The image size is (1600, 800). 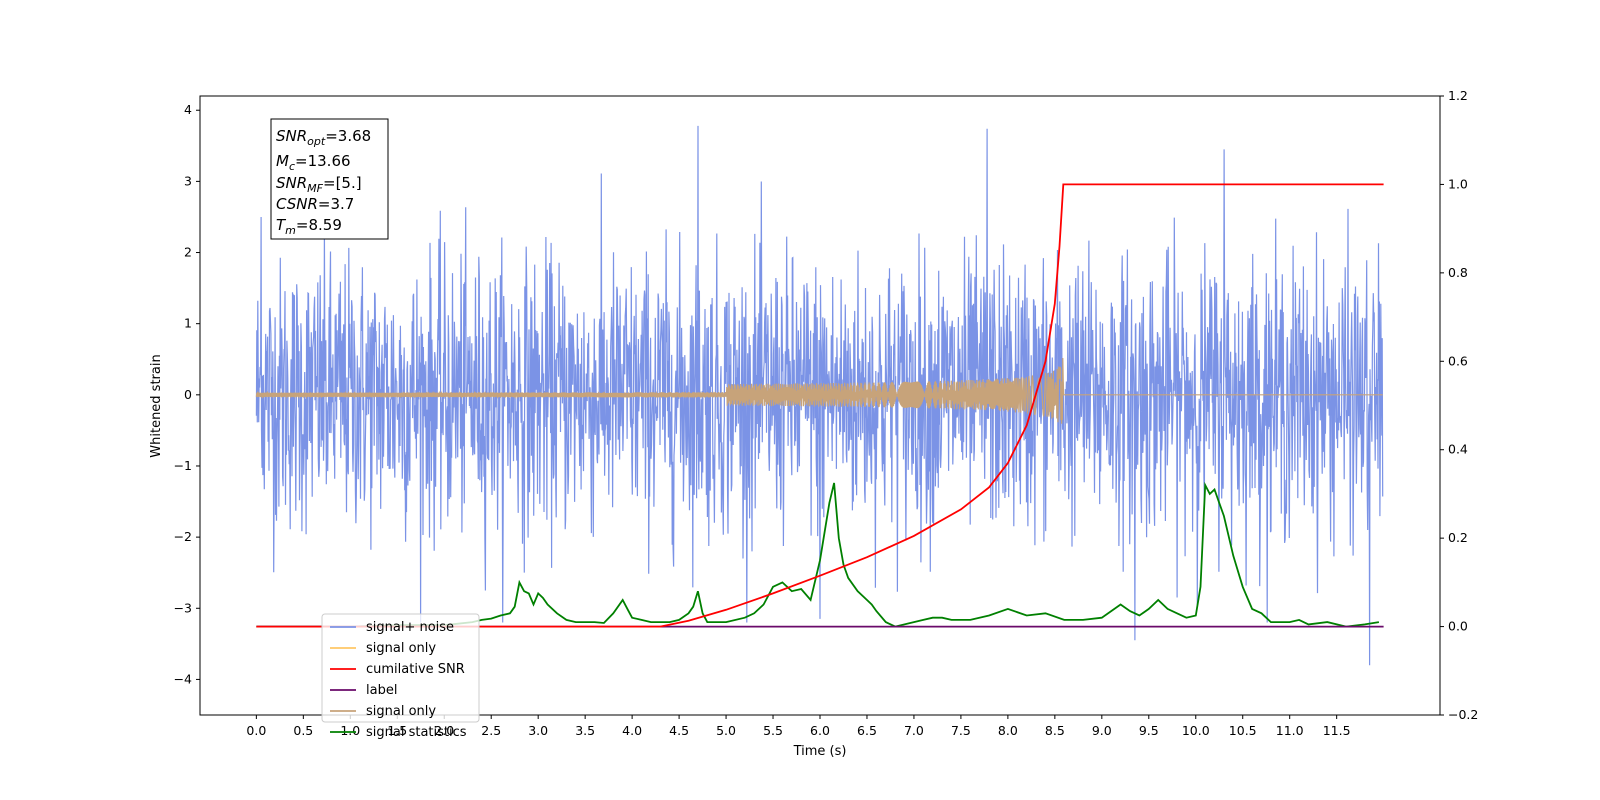 I want to click on x-tick-label: 1.0, so click(x=350, y=730).